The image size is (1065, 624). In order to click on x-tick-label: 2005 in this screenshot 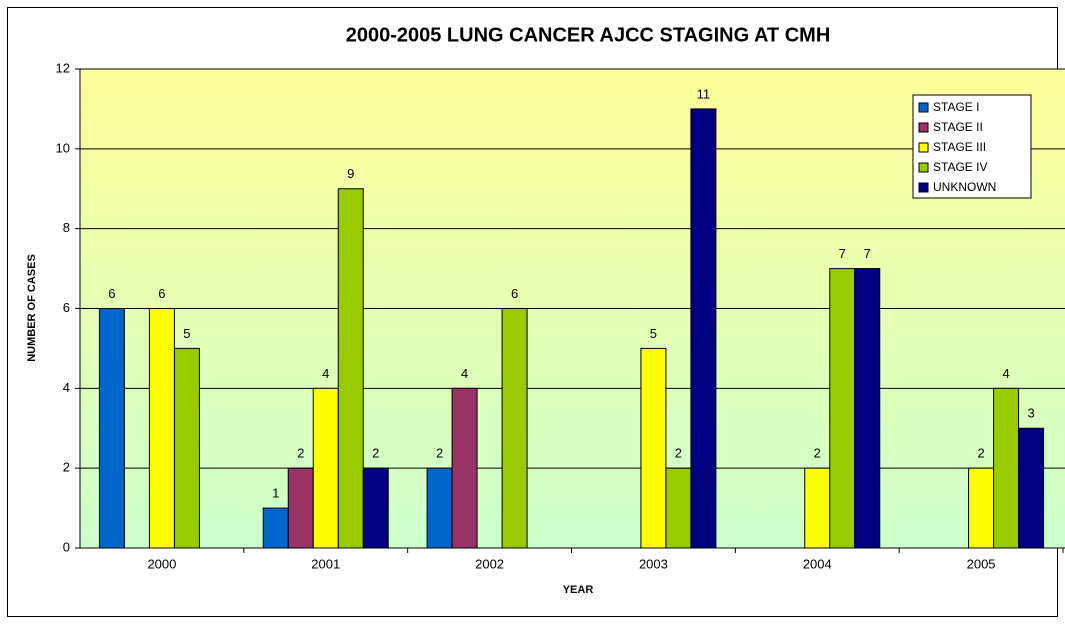, I will do `click(981, 563)`.